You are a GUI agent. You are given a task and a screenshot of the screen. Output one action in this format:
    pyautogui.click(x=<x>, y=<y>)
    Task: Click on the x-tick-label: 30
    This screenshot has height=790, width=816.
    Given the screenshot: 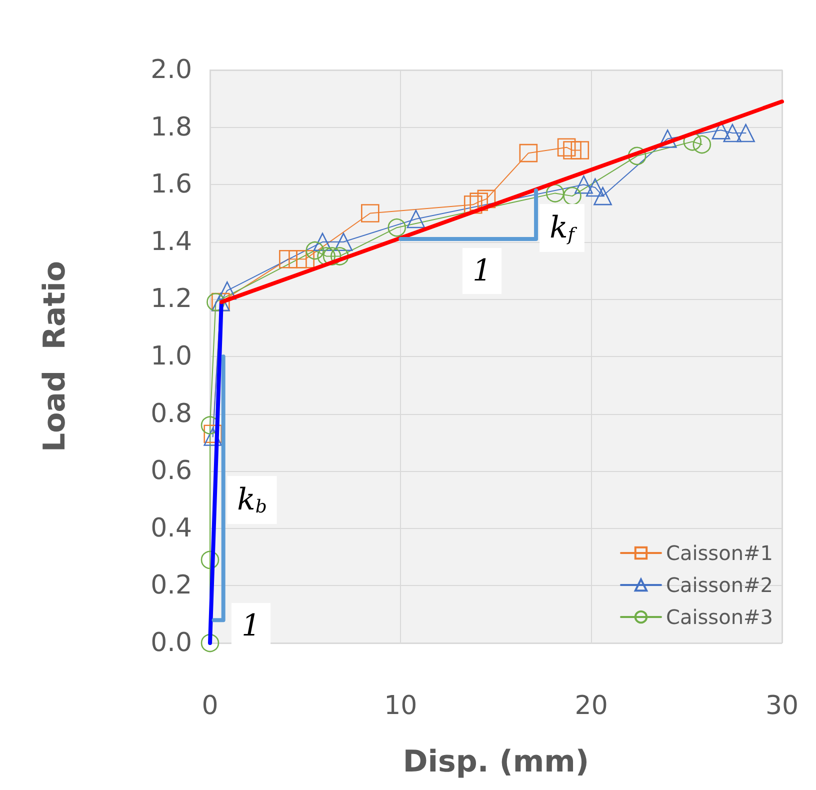 What is the action you would take?
    pyautogui.click(x=782, y=706)
    